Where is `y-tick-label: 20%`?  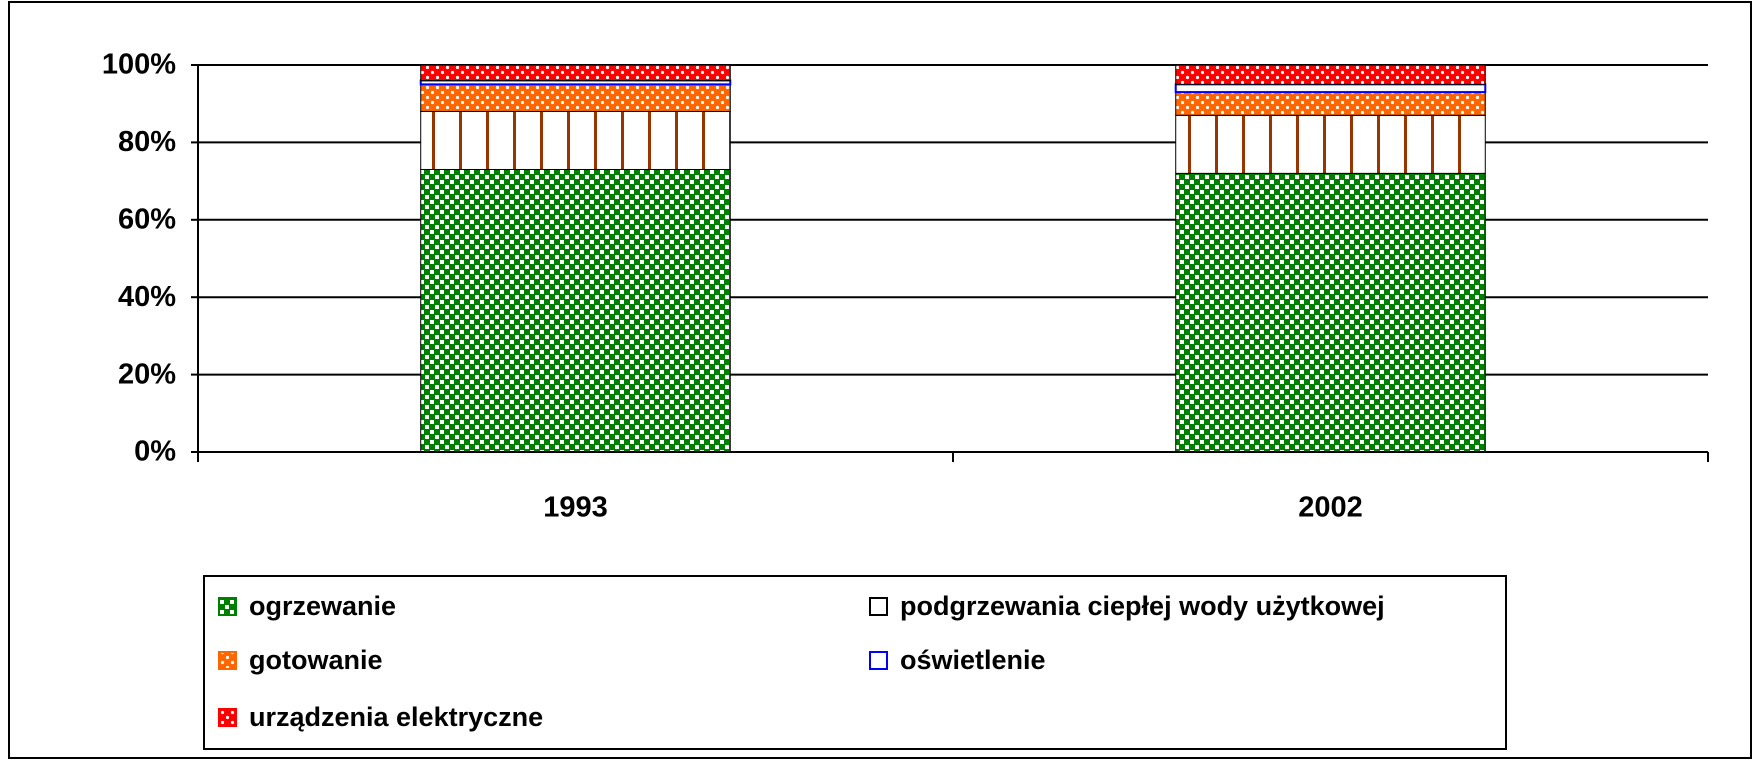 y-tick-label: 20% is located at coordinates (147, 374).